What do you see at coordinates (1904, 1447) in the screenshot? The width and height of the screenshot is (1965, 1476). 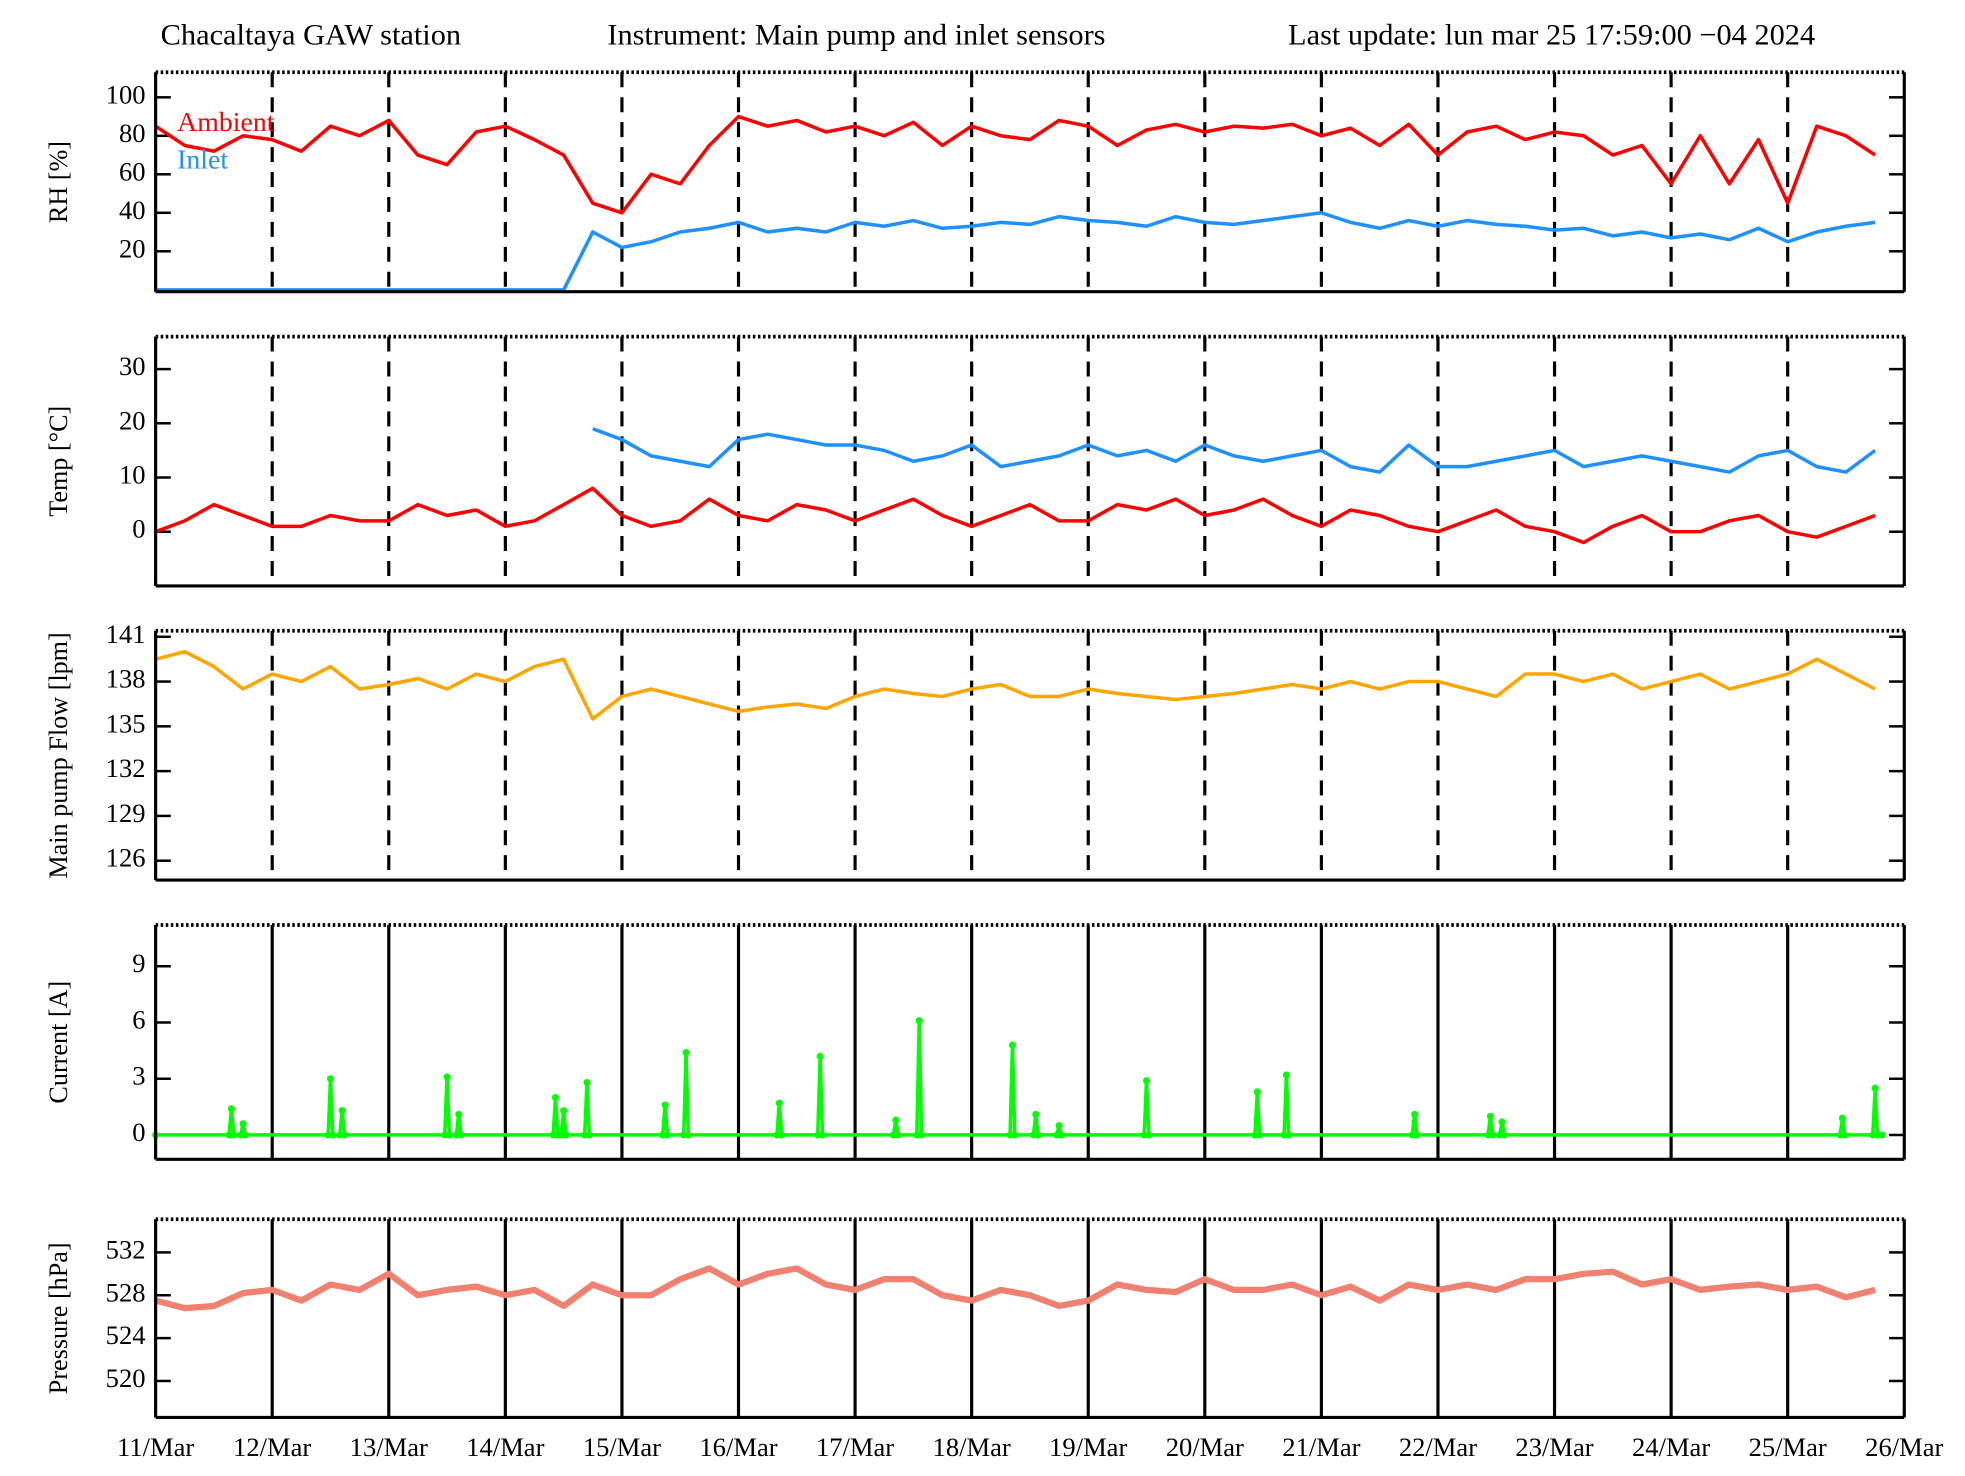 I see `x-tick-label: 26/Mar` at bounding box center [1904, 1447].